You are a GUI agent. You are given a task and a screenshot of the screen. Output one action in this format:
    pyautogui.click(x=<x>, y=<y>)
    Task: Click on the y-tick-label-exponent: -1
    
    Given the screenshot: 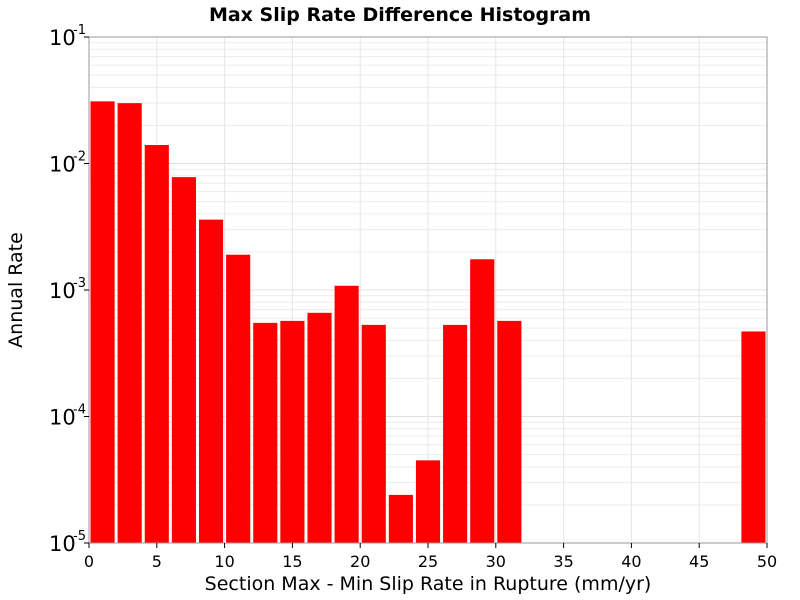 What is the action you would take?
    pyautogui.click(x=79, y=30)
    